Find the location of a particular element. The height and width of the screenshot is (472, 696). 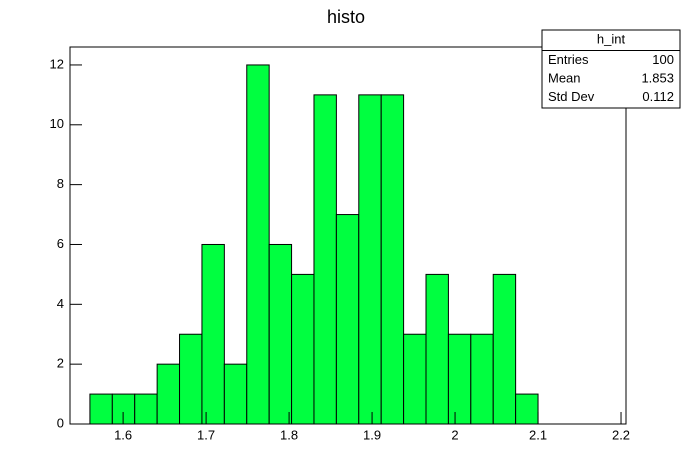

stats-label: Std Dev is located at coordinates (571, 96).